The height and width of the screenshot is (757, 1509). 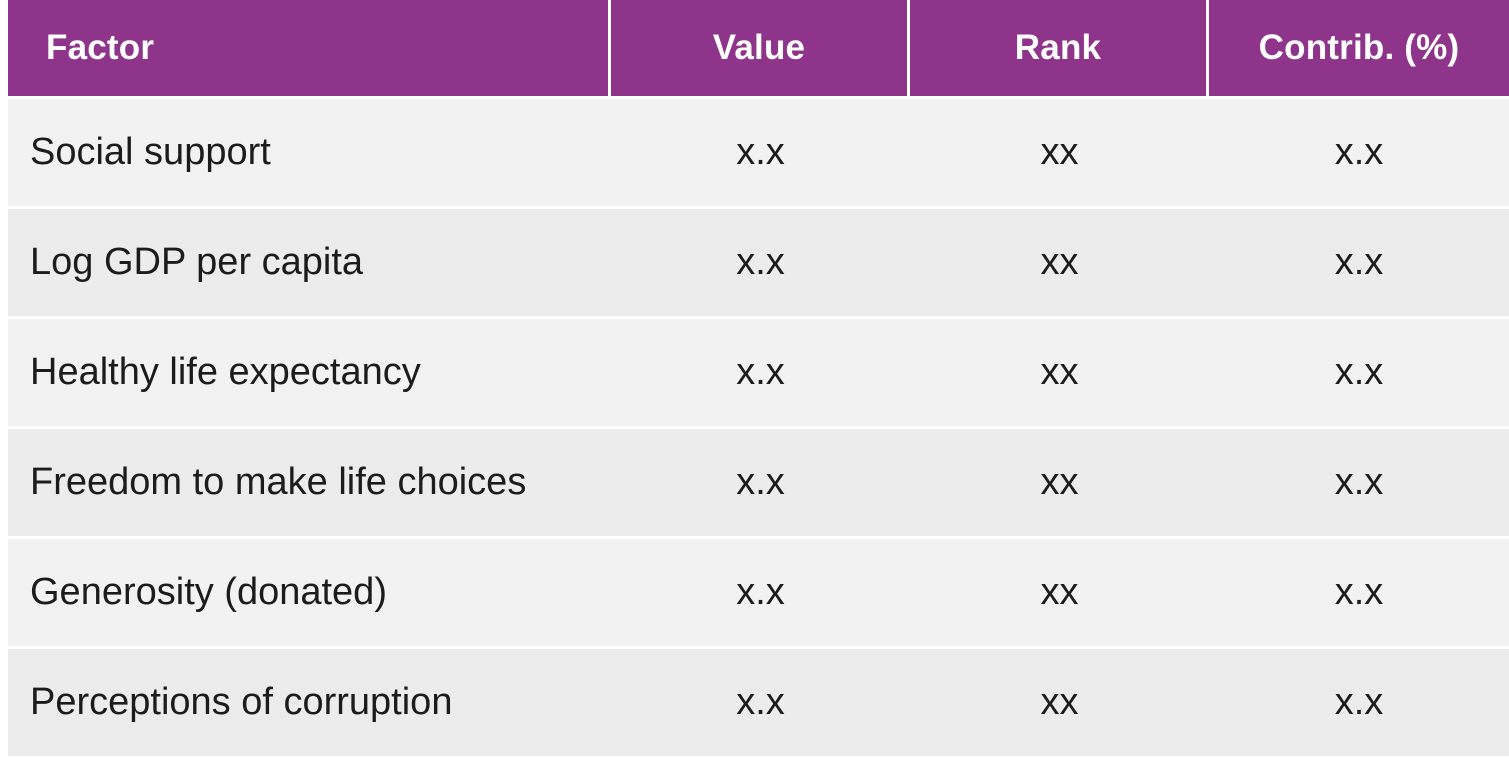 I want to click on header-row: Factor Value Rank Contrib. (%), so click(x=758, y=48).